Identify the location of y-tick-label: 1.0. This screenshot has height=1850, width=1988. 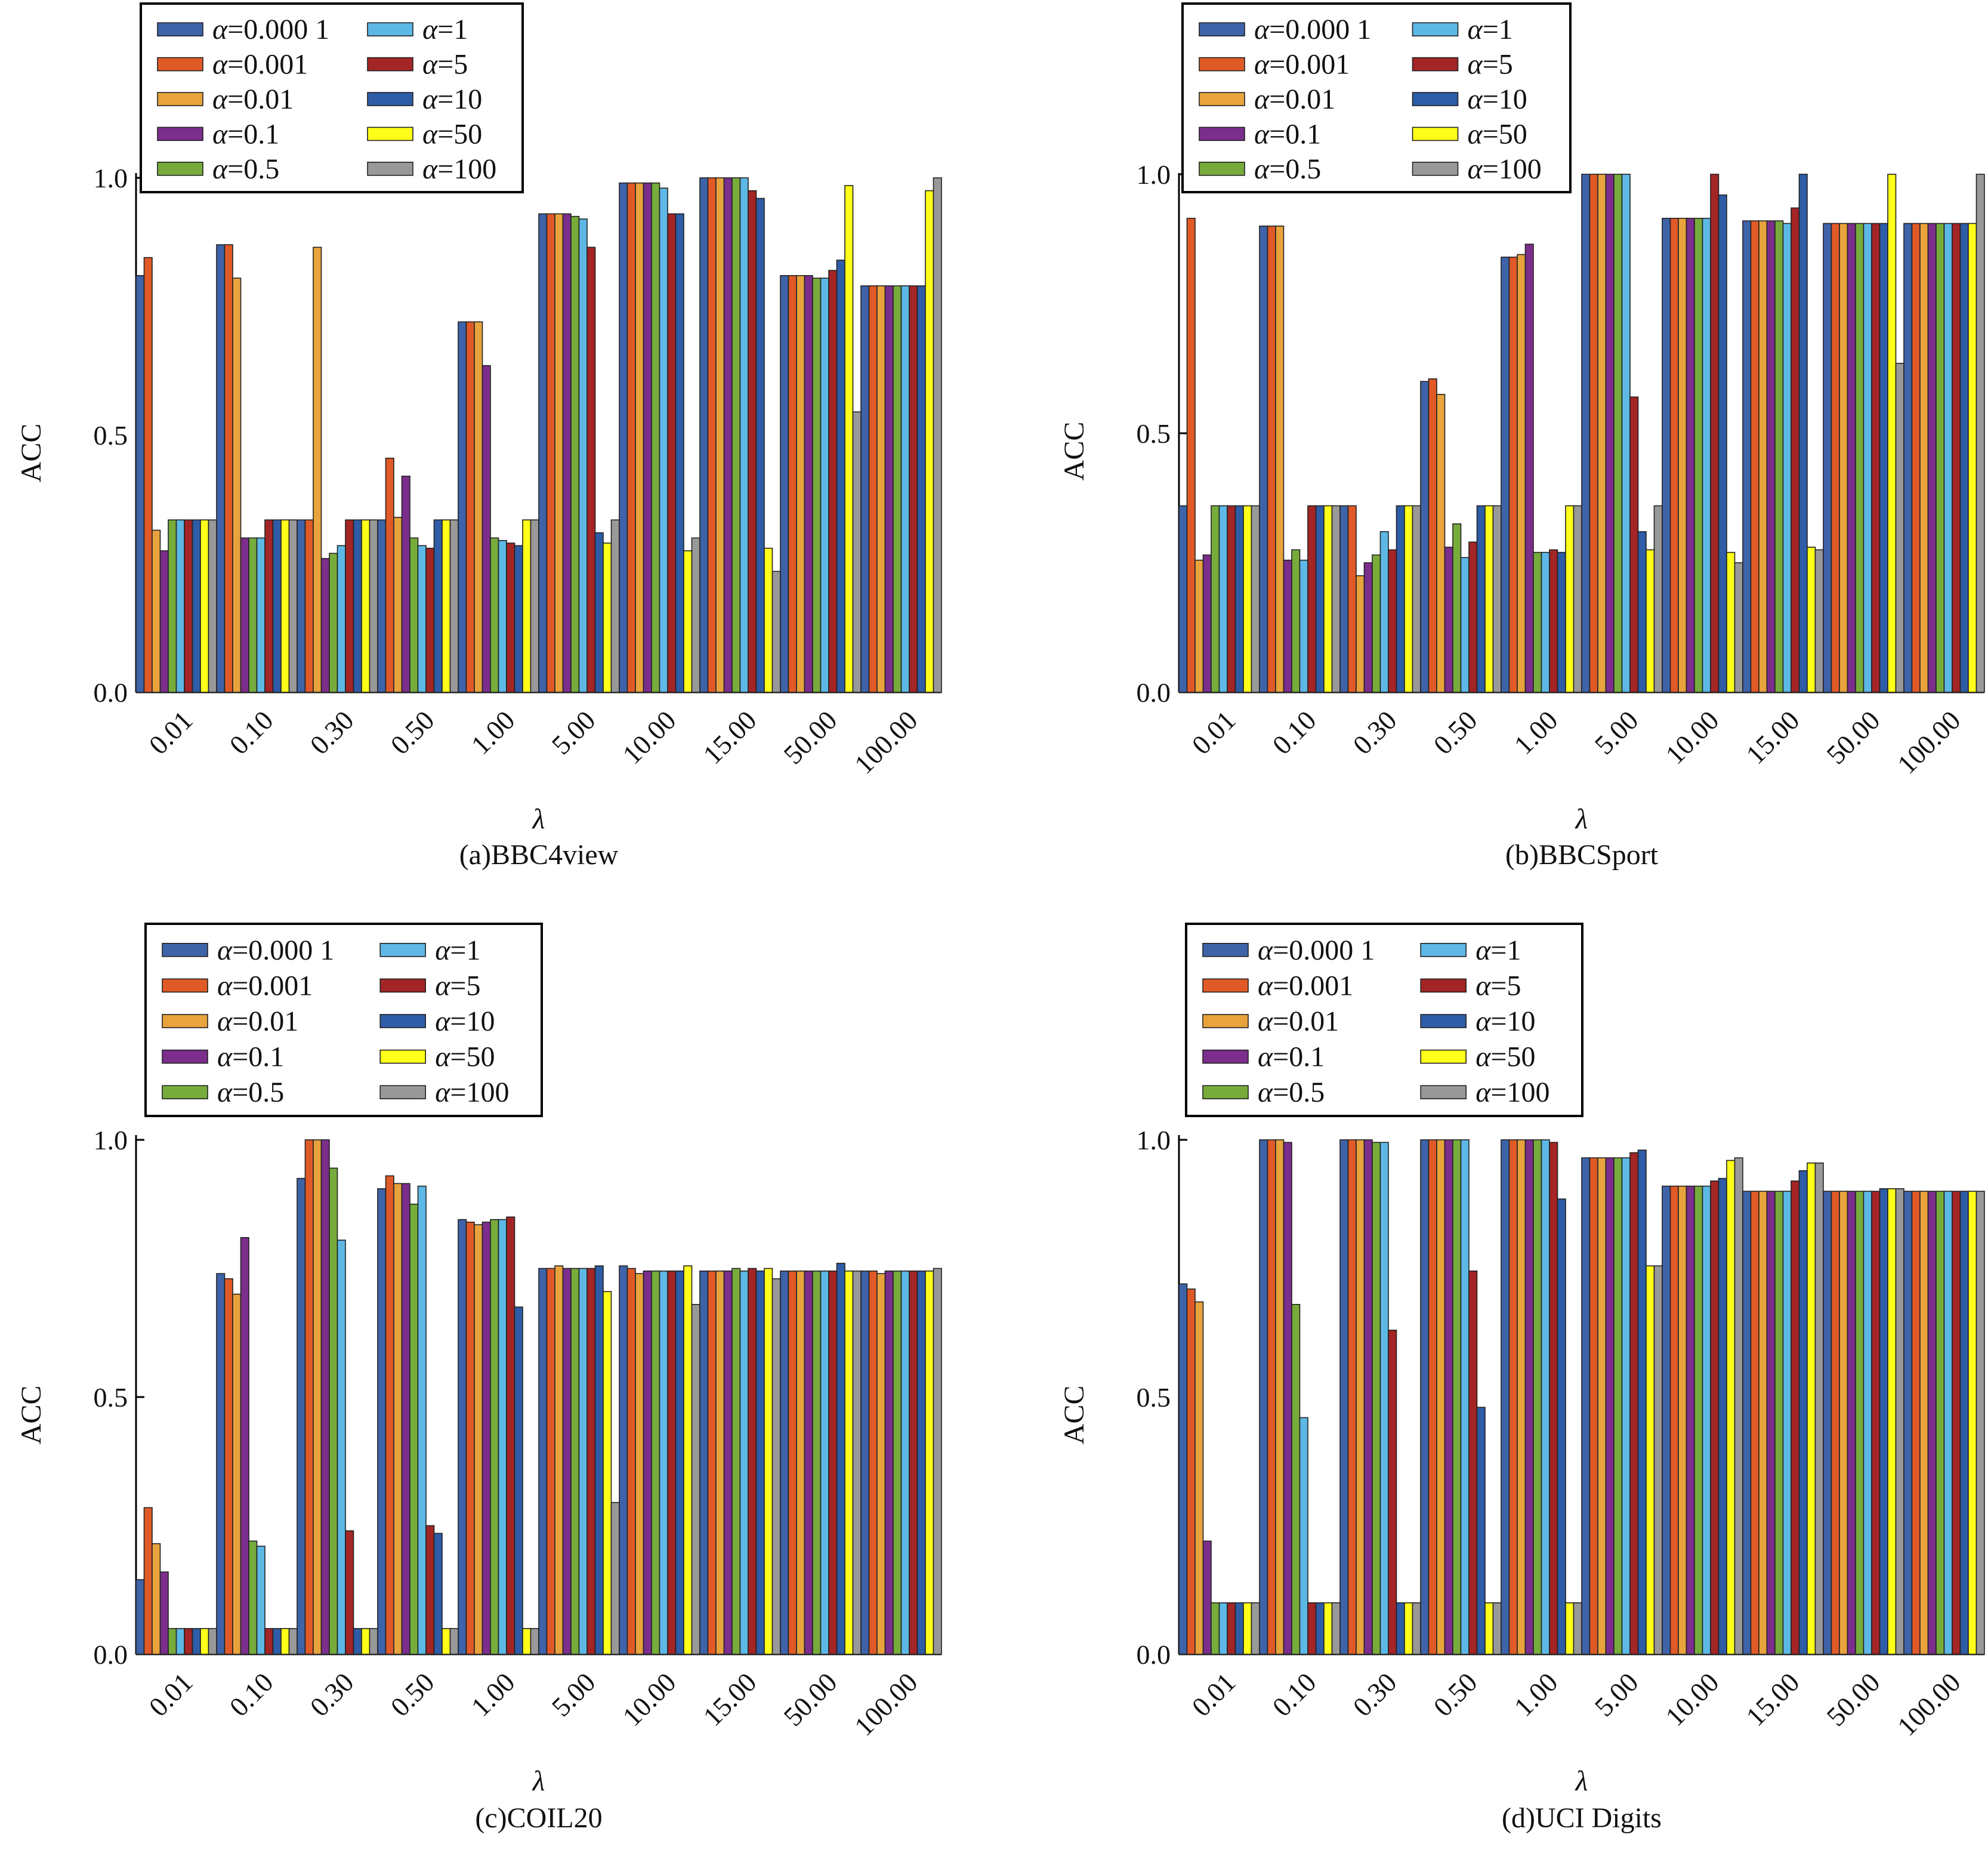
(111, 1140).